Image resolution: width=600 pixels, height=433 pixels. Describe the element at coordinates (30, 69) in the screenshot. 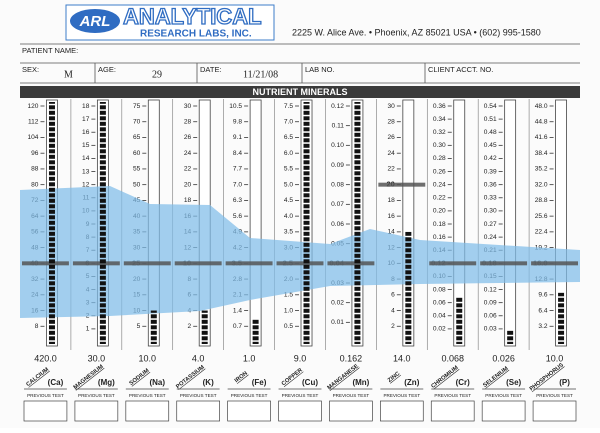

I see `field-label: SEX:` at that location.